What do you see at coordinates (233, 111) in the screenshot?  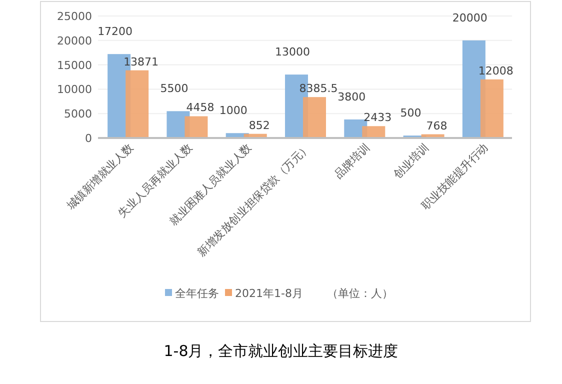 I see `data-label: 1000` at bounding box center [233, 111].